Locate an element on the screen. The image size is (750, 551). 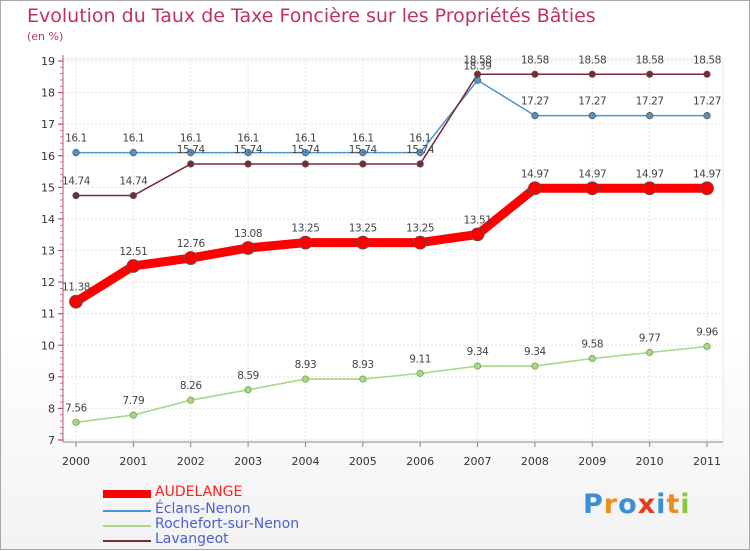
x-tick-label-2011: 2011 is located at coordinates (707, 461).